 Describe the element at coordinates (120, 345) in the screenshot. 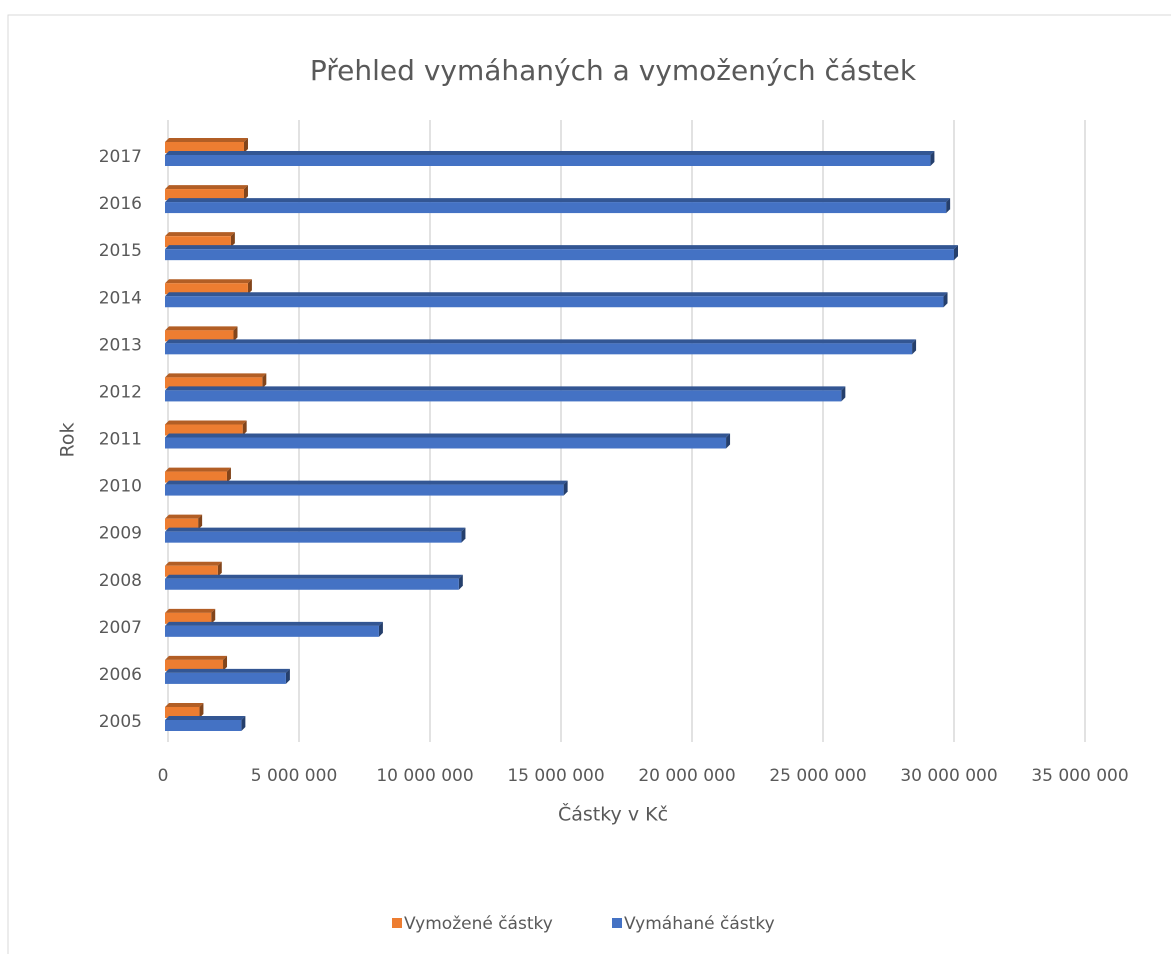

I see `y-tick-label: 2013` at that location.